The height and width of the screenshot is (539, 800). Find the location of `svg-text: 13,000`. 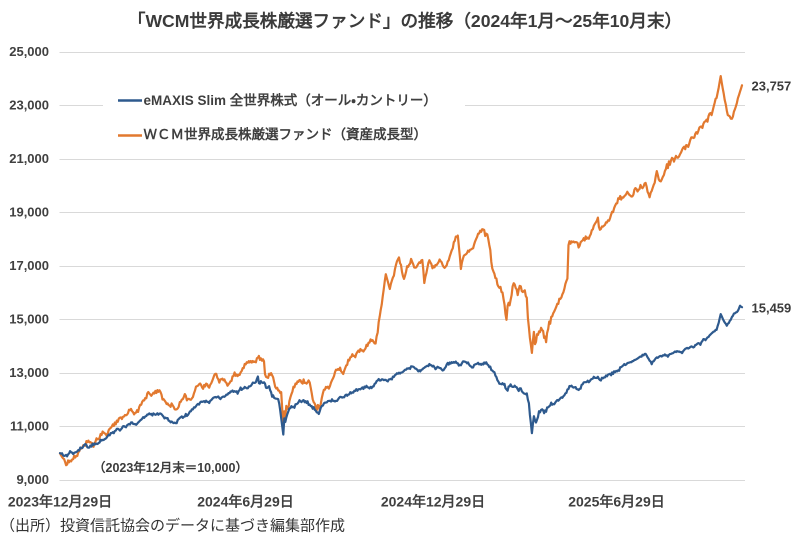

svg-text: 13,000 is located at coordinates (29, 372).